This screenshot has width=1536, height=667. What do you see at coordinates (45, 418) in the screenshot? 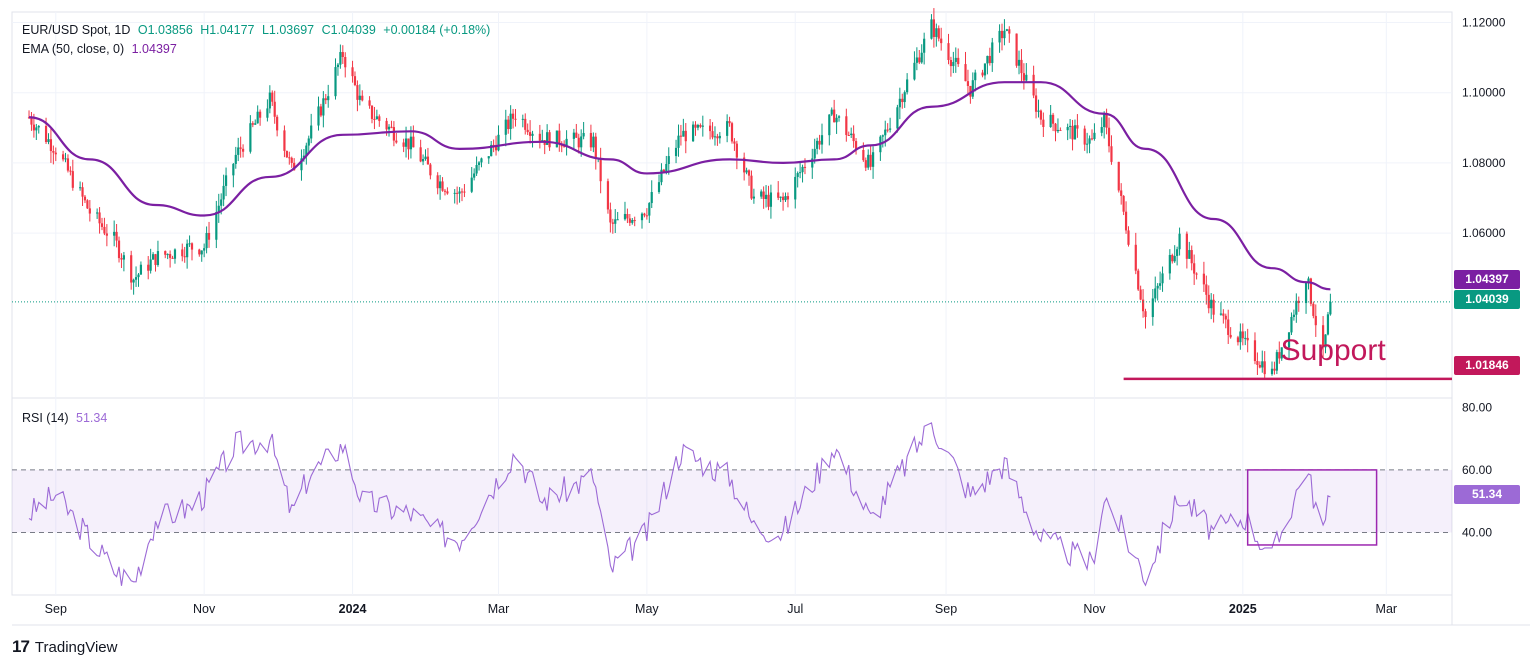
I see `rsi-label: RSI (14)` at bounding box center [45, 418].